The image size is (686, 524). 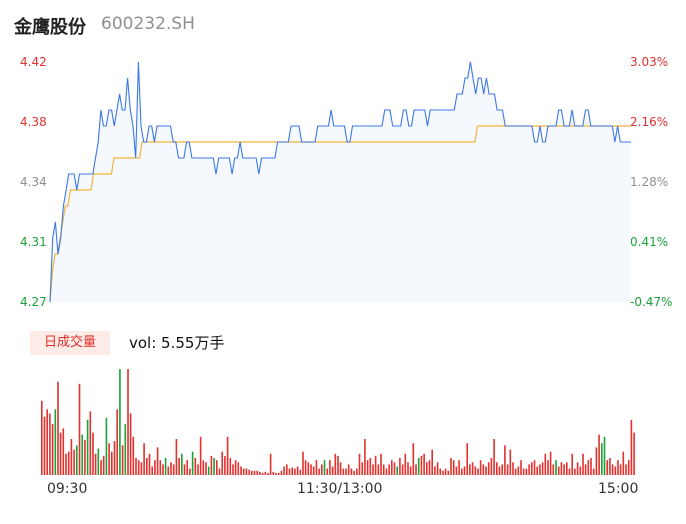 What do you see at coordinates (649, 182) in the screenshot?
I see `percent-tick-label: 1.28%` at bounding box center [649, 182].